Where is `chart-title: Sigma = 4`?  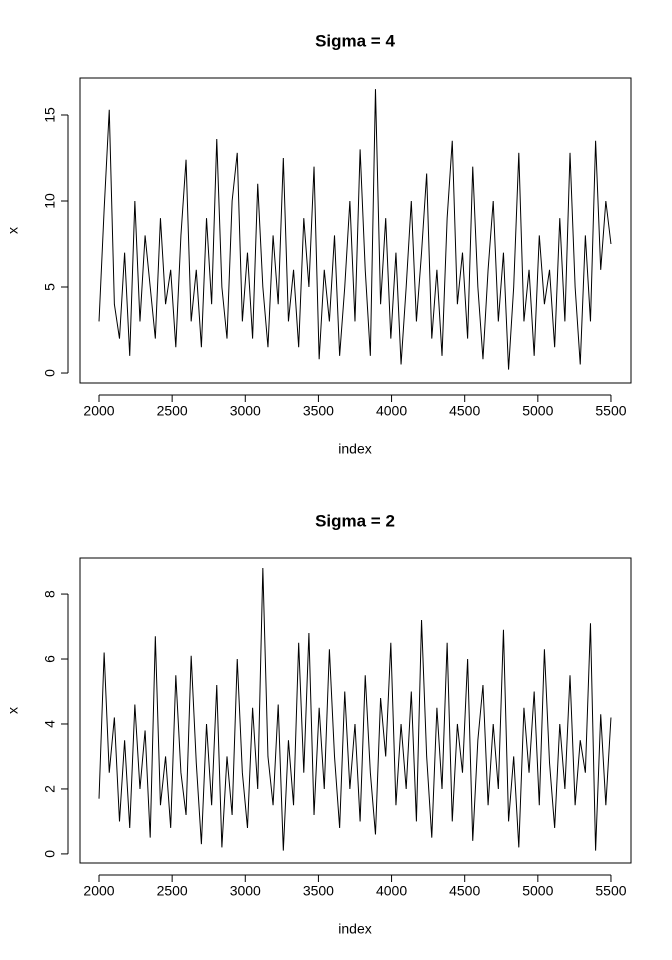
chart-title: Sigma = 4 is located at coordinates (355, 40).